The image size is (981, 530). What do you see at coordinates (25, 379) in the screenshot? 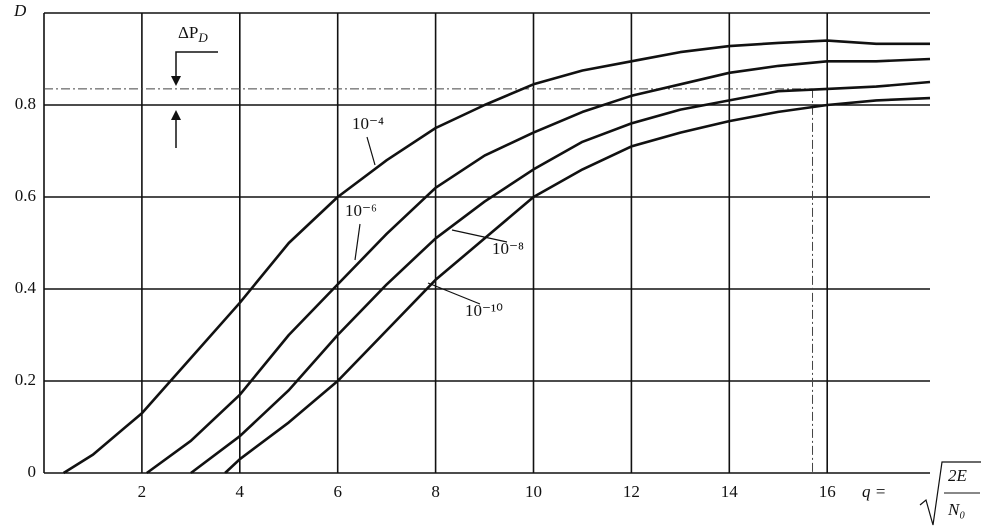
I see `y-tick-label: 0.2` at bounding box center [25, 379].